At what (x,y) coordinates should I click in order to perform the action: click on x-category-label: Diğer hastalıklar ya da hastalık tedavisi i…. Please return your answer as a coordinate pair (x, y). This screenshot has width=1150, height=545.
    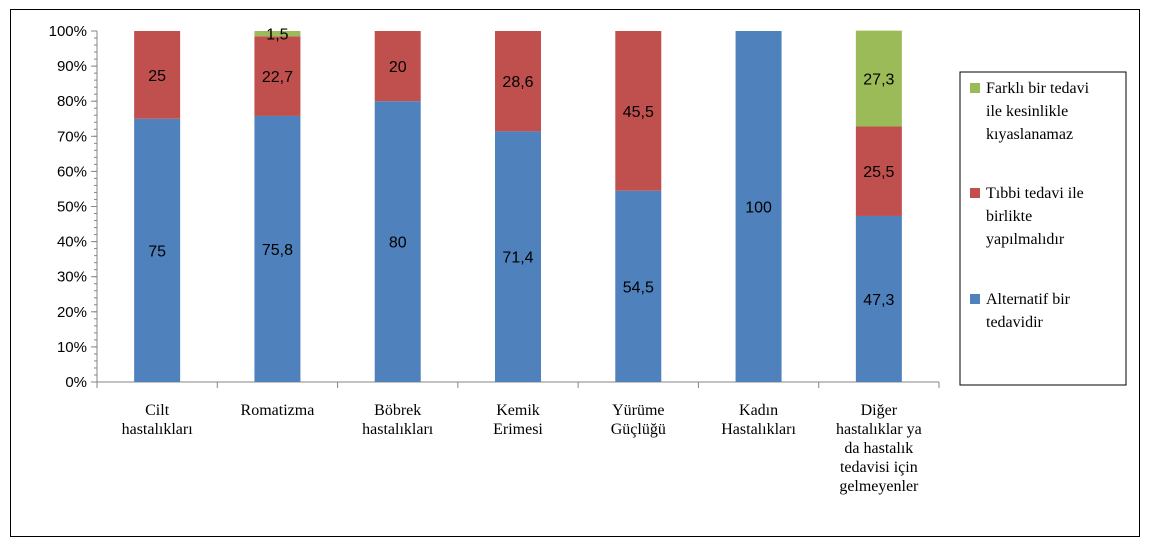
    Looking at the image, I should click on (879, 448).